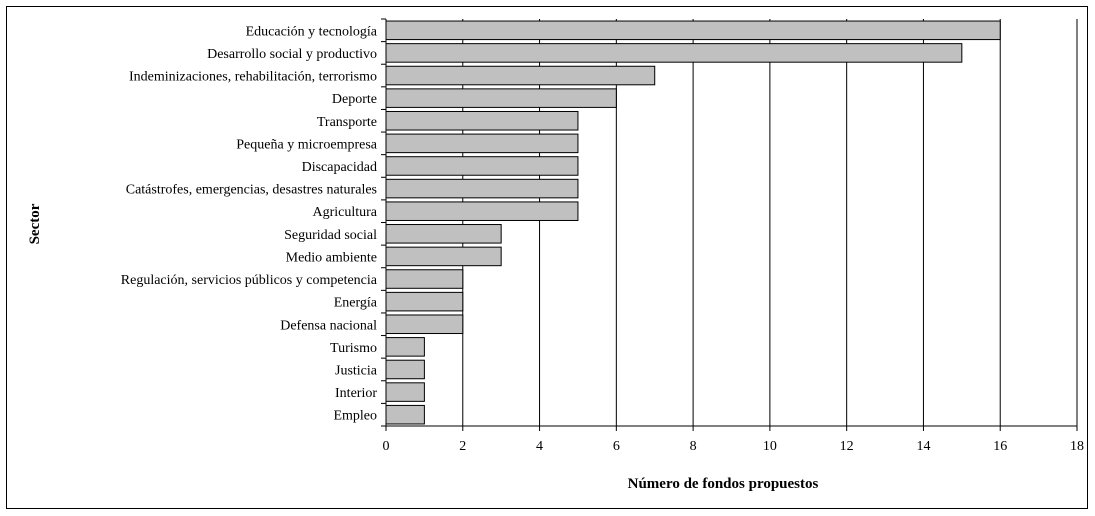 The height and width of the screenshot is (516, 1095). What do you see at coordinates (356, 393) in the screenshot?
I see `category-label: Interior` at bounding box center [356, 393].